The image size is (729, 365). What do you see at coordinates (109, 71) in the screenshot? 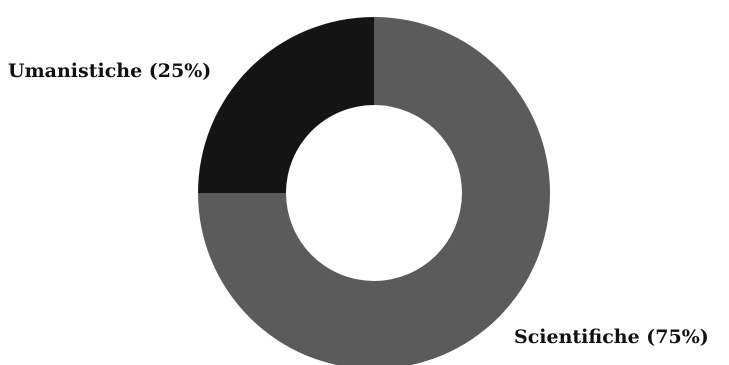
I see `slice-label-umanistiche: Umanistiche (25%)` at bounding box center [109, 71].